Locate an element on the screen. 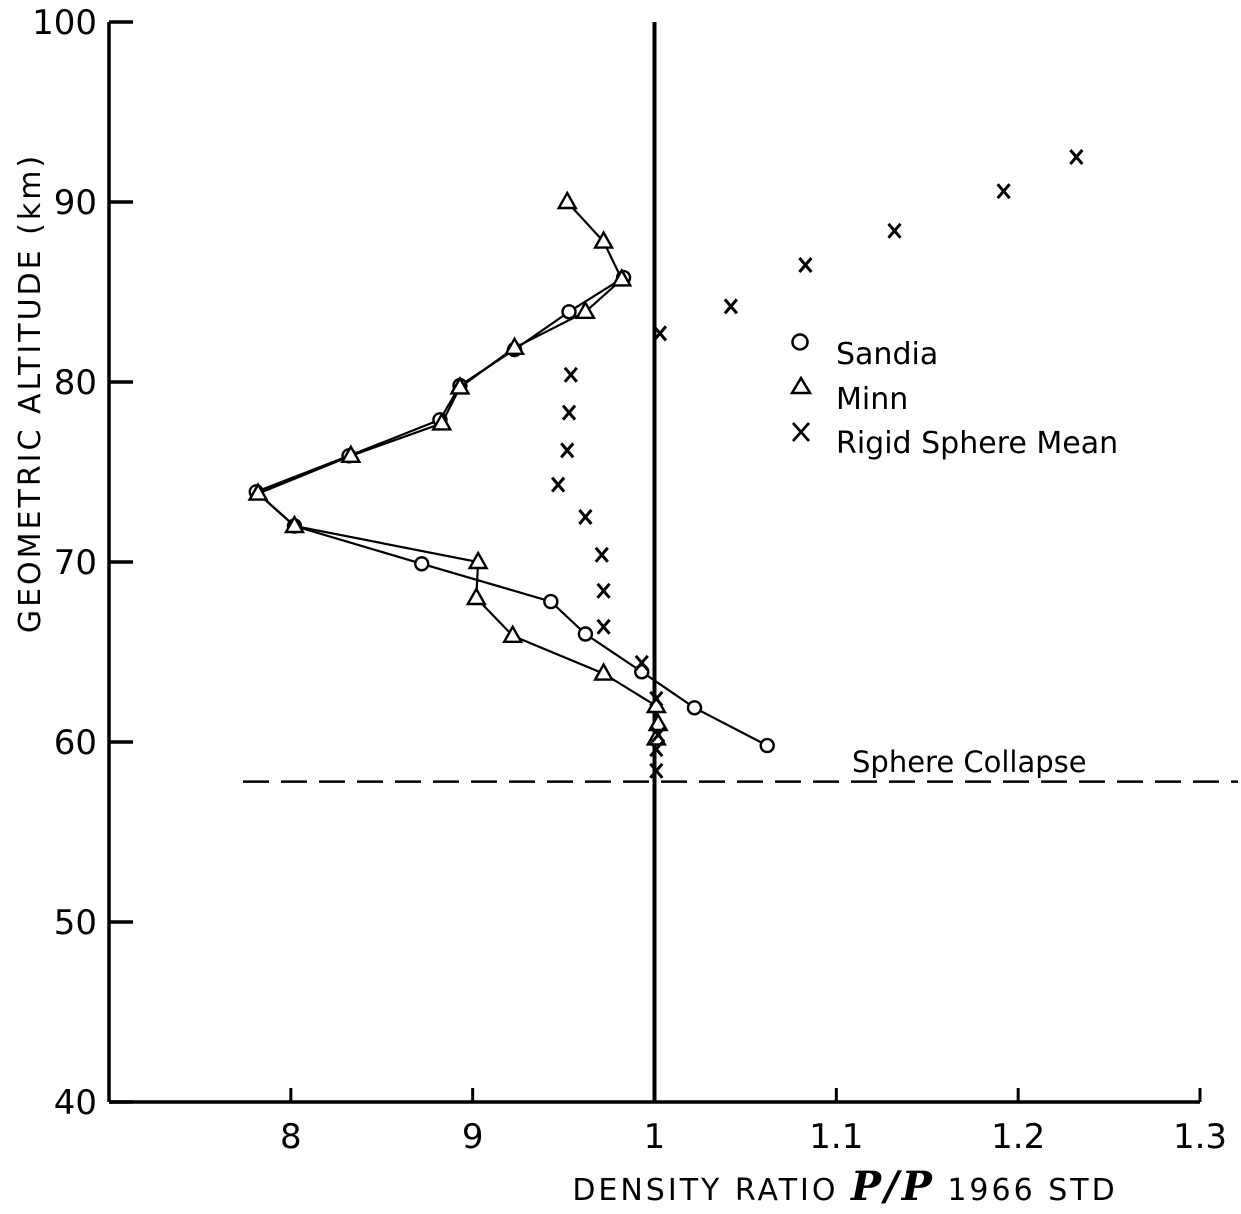 This screenshot has width=1241, height=1214. x-tick-label: 1 is located at coordinates (655, 1137).